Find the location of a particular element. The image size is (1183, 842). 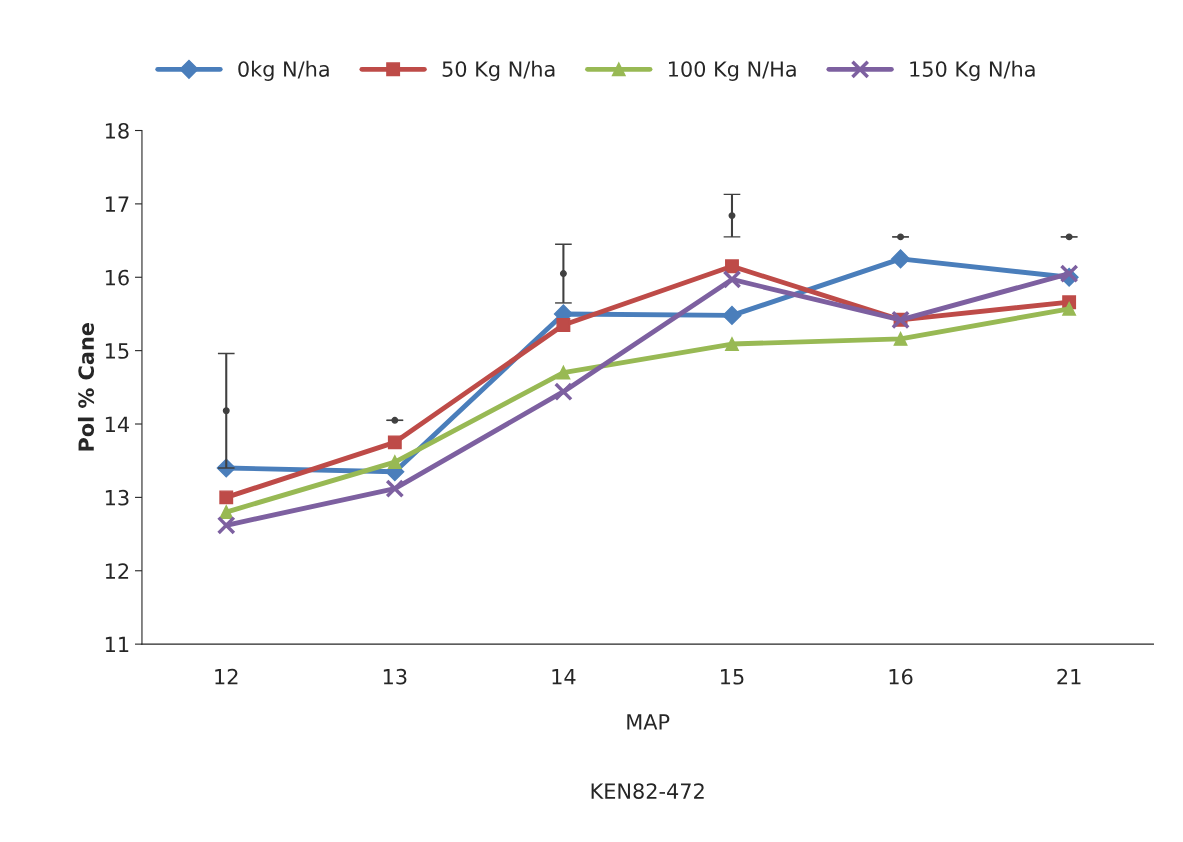

y-tick-label: 13 is located at coordinates (117, 497).